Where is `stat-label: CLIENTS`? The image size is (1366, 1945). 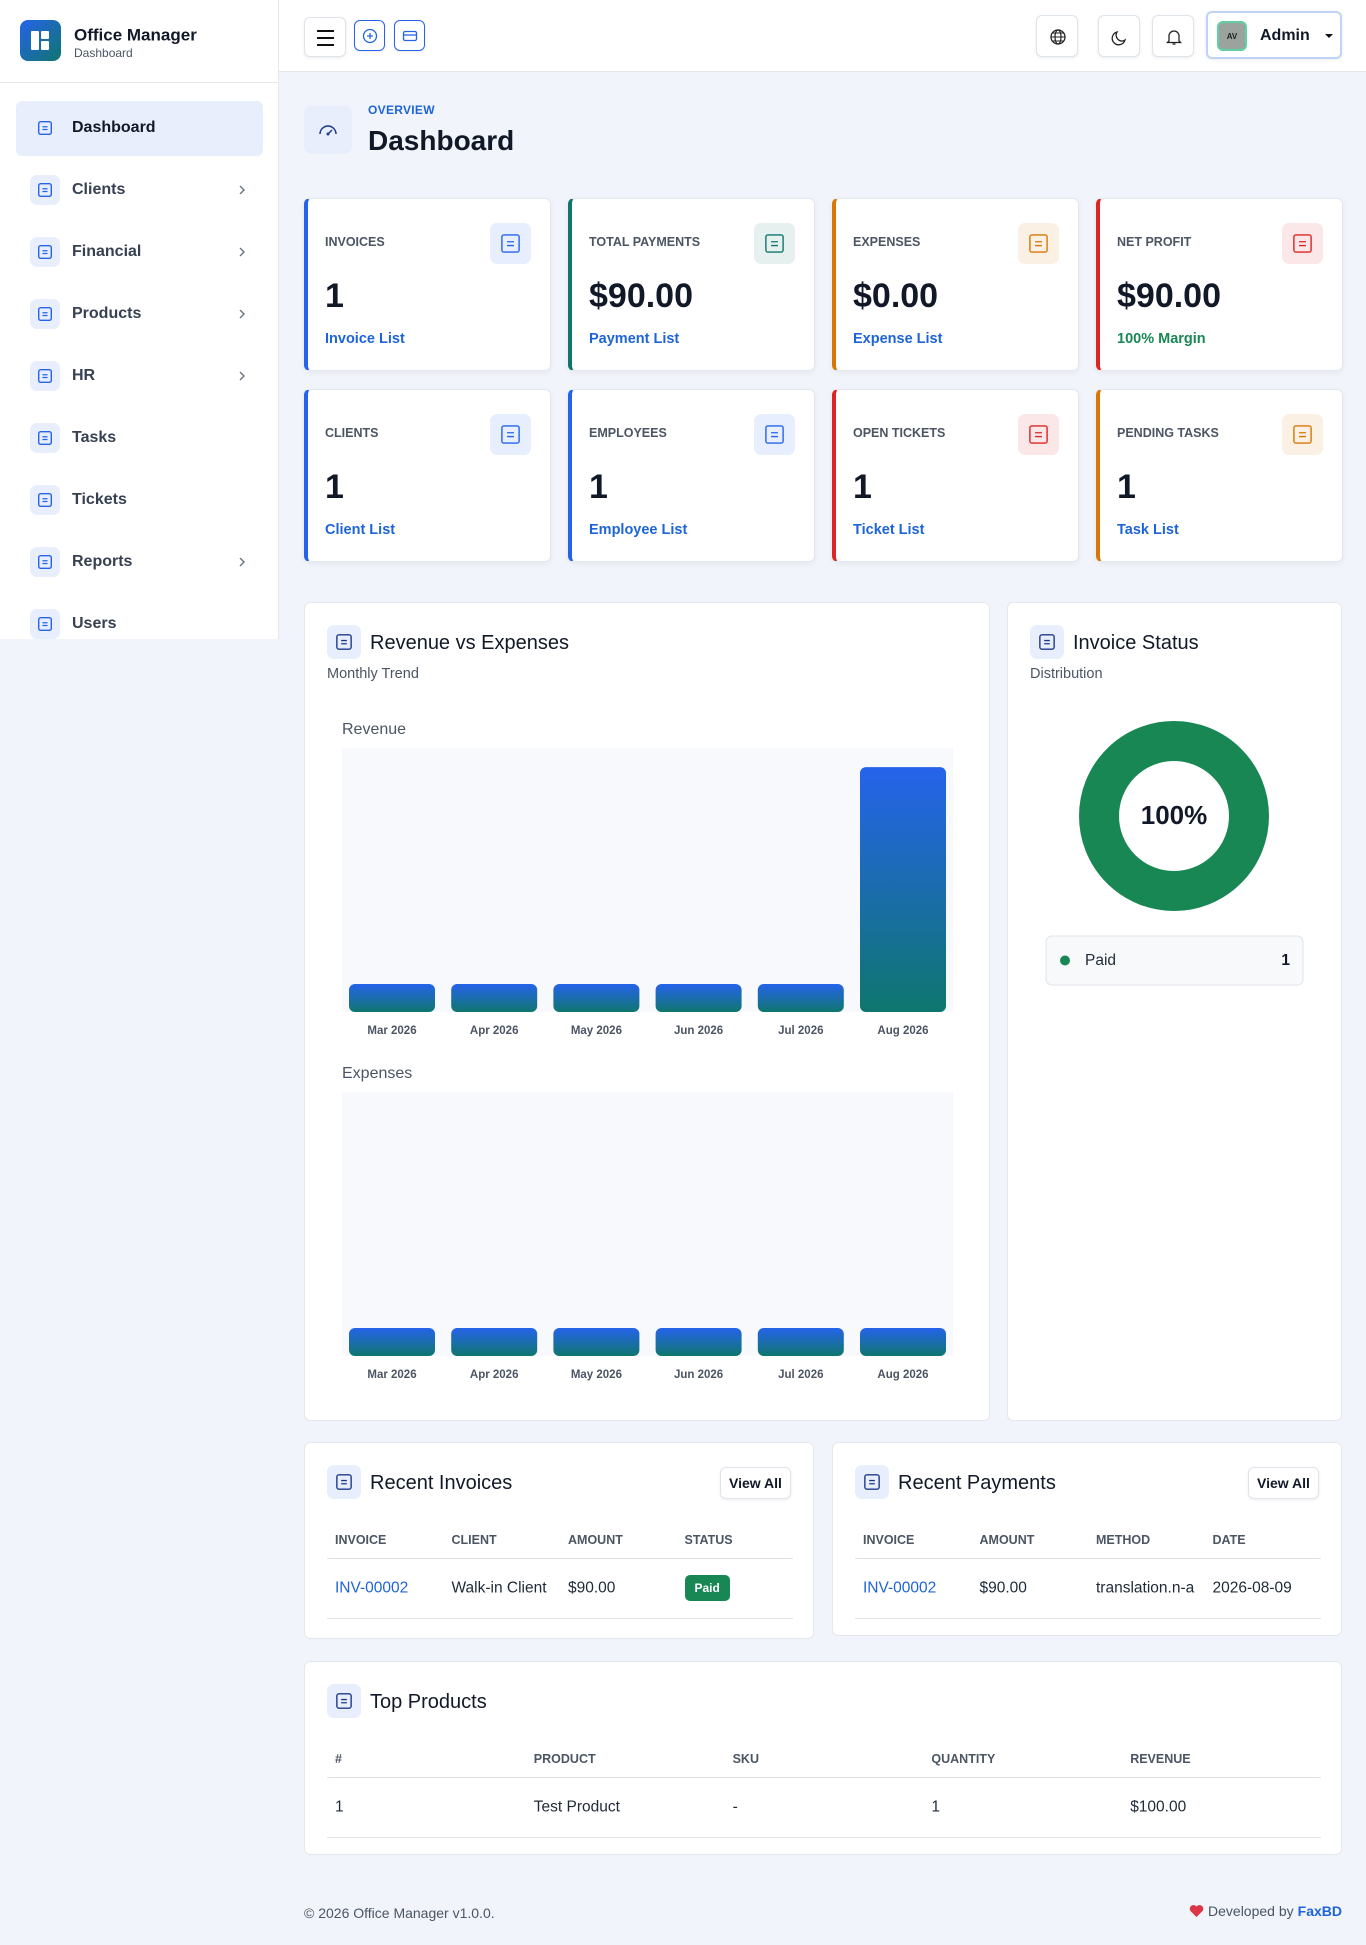
stat-label: CLIENTS is located at coordinates (352, 432).